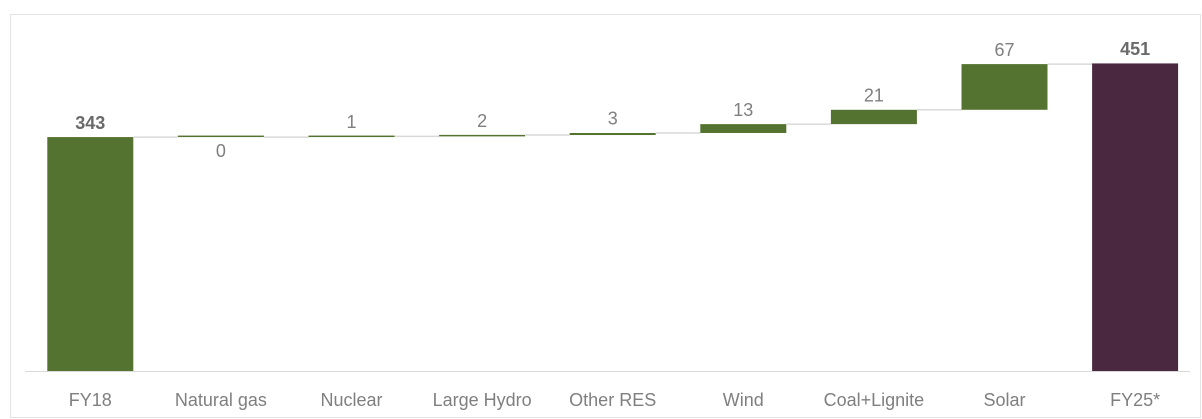  What do you see at coordinates (221, 151) in the screenshot?
I see `value-label: 0` at bounding box center [221, 151].